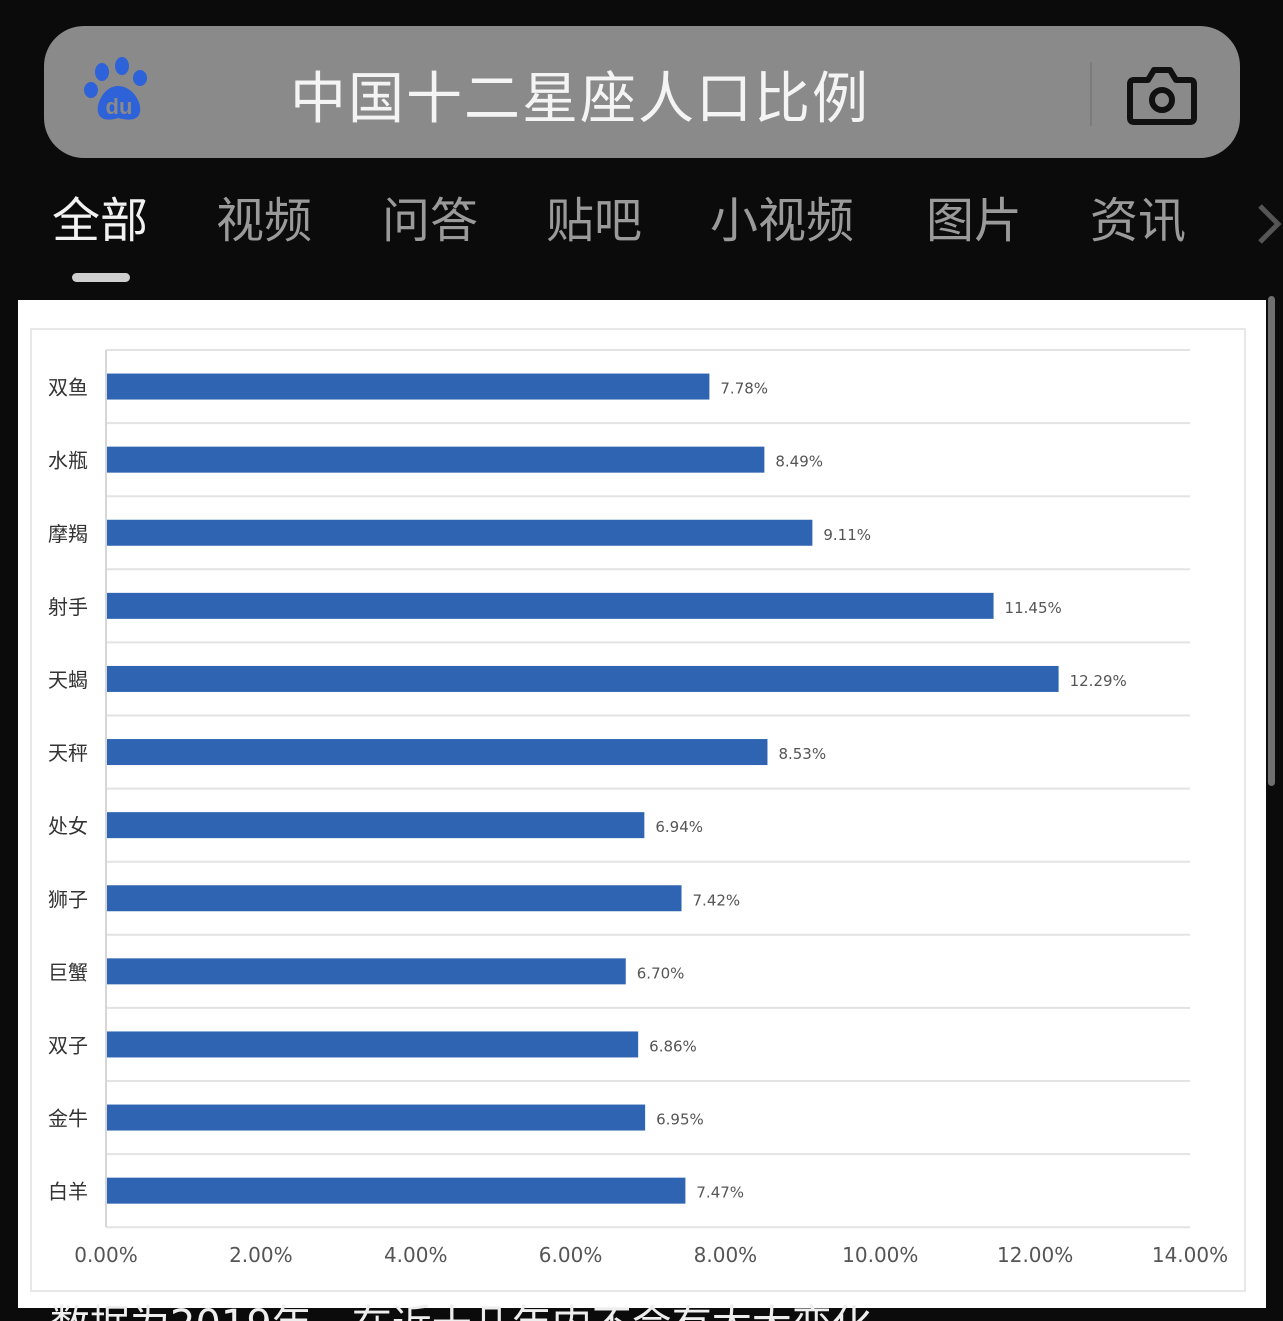 This screenshot has height=1321, width=1283. I want to click on data-label: 8.49%, so click(799, 462).